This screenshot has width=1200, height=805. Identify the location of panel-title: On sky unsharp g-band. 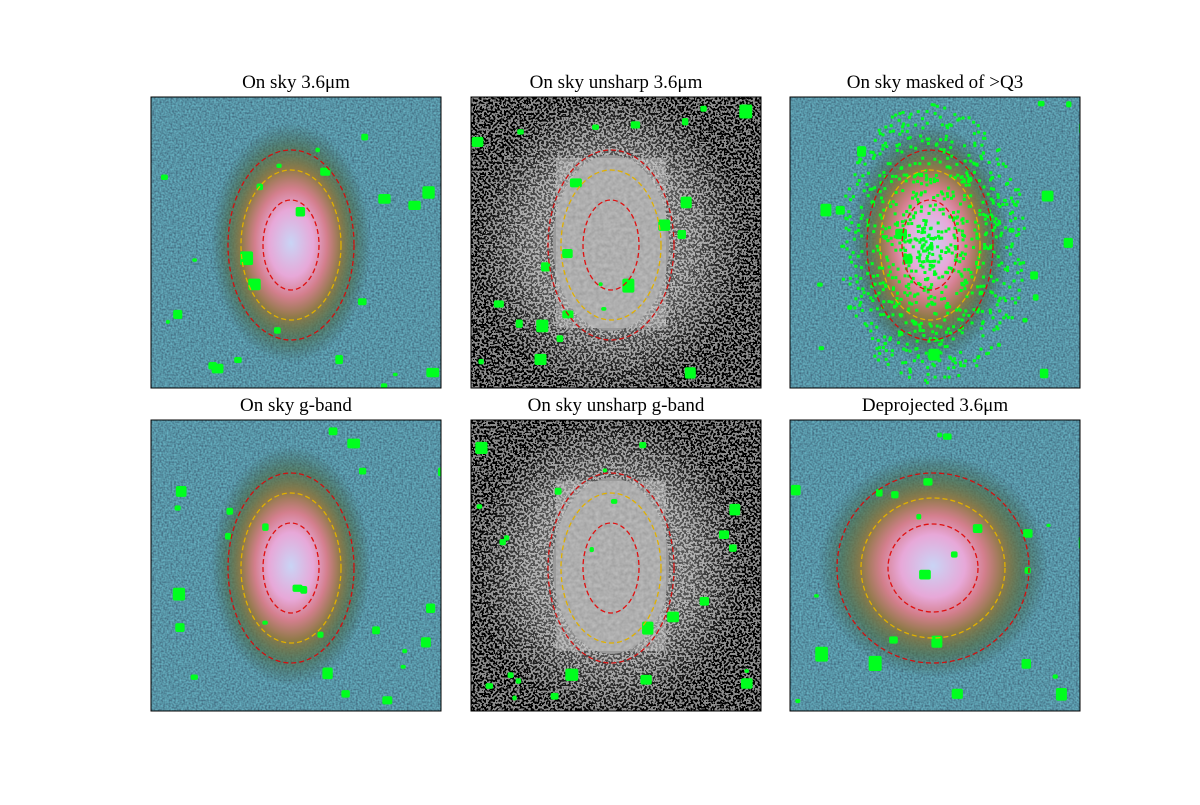
(616, 405).